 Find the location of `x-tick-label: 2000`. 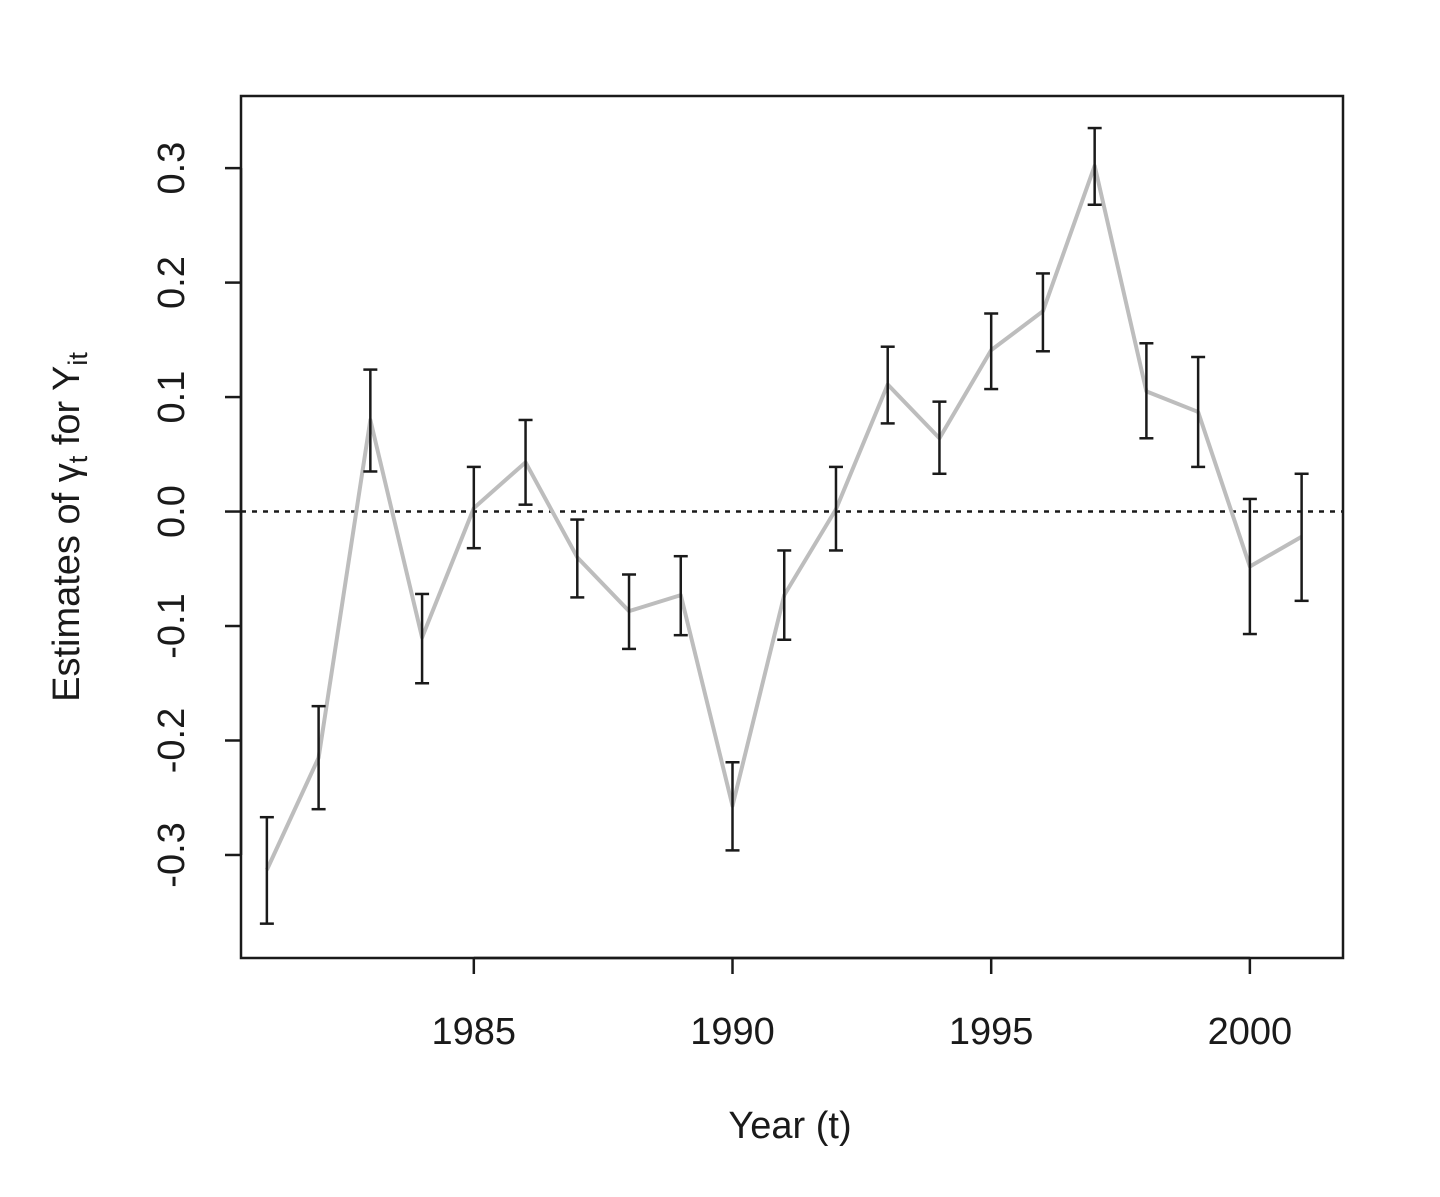

x-tick-label: 2000 is located at coordinates (1250, 1032).